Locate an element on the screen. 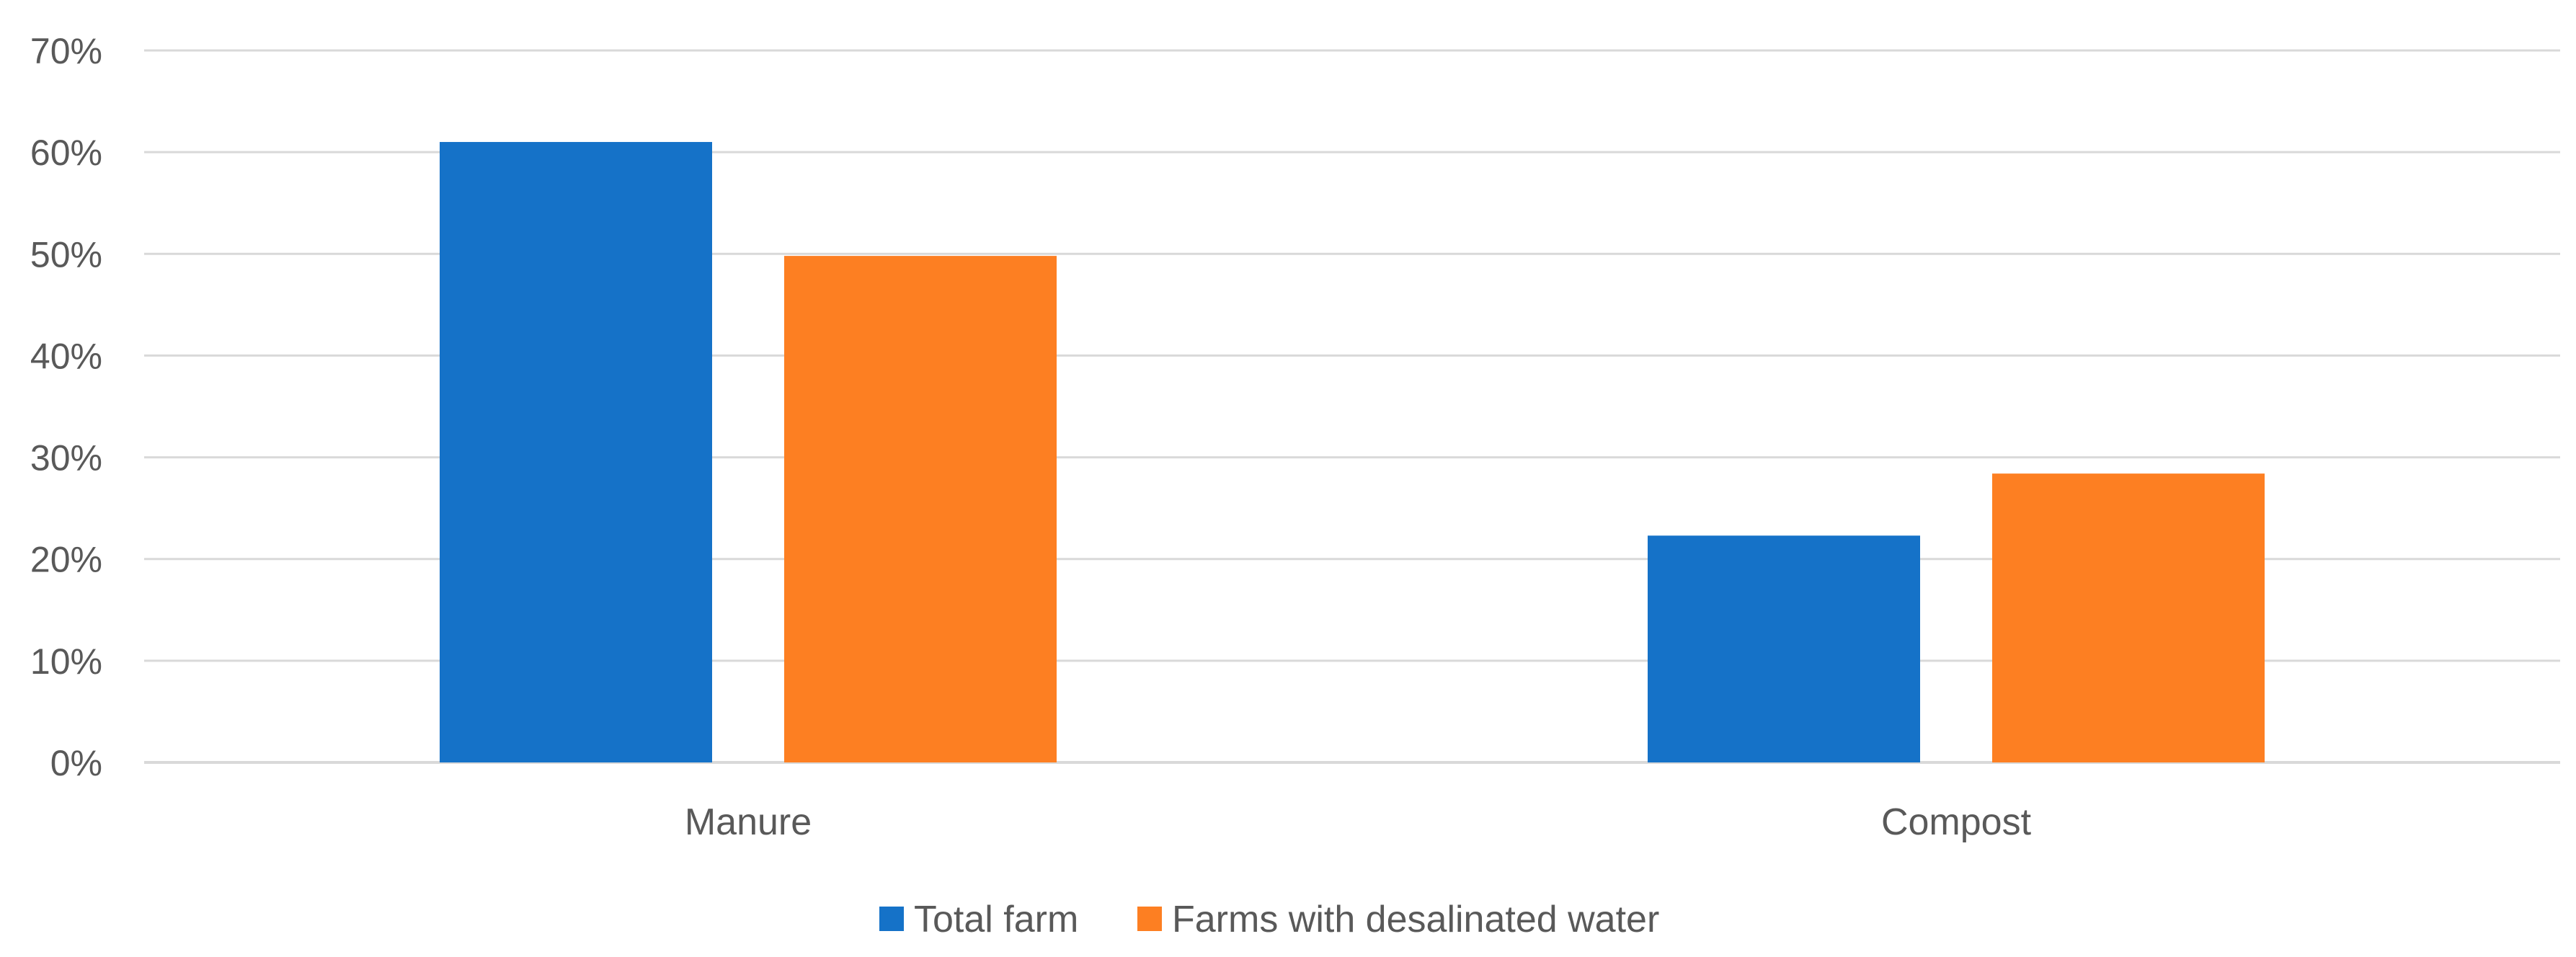  y-tick-label: 10% is located at coordinates (66, 661).